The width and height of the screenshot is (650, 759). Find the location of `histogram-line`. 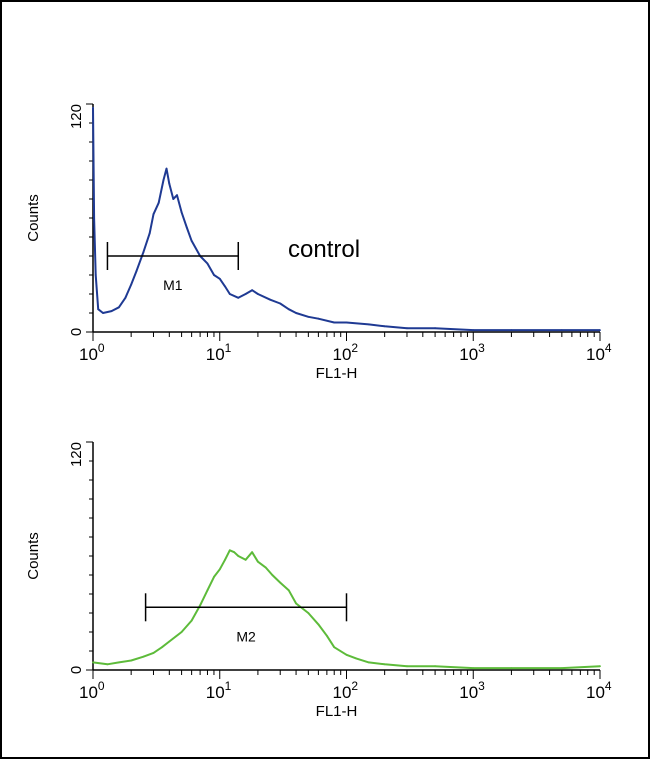

histogram-line is located at coordinates (346, 609).